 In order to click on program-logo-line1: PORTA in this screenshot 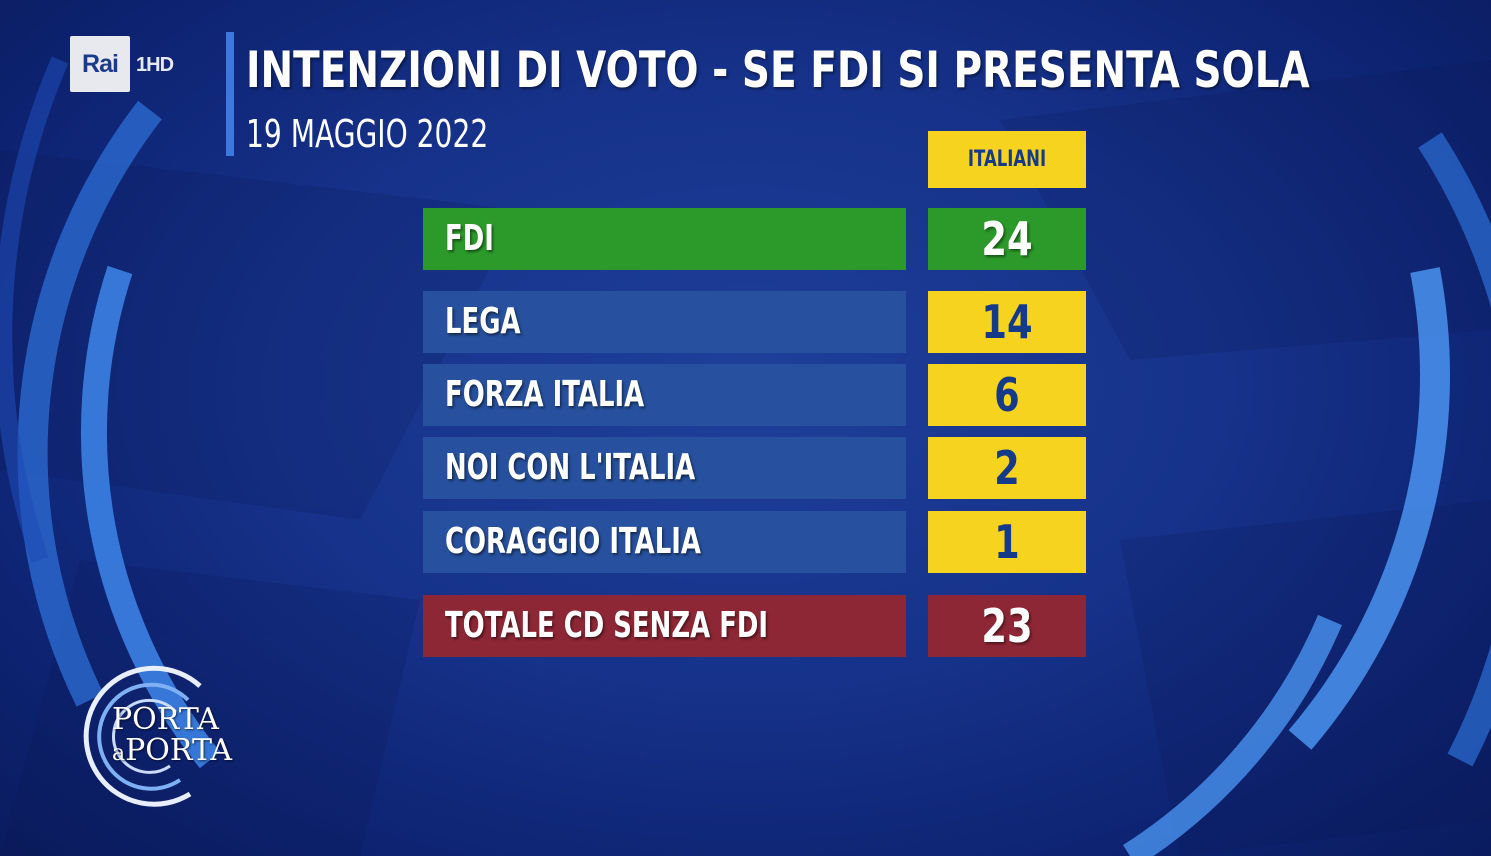, I will do `click(165, 719)`.